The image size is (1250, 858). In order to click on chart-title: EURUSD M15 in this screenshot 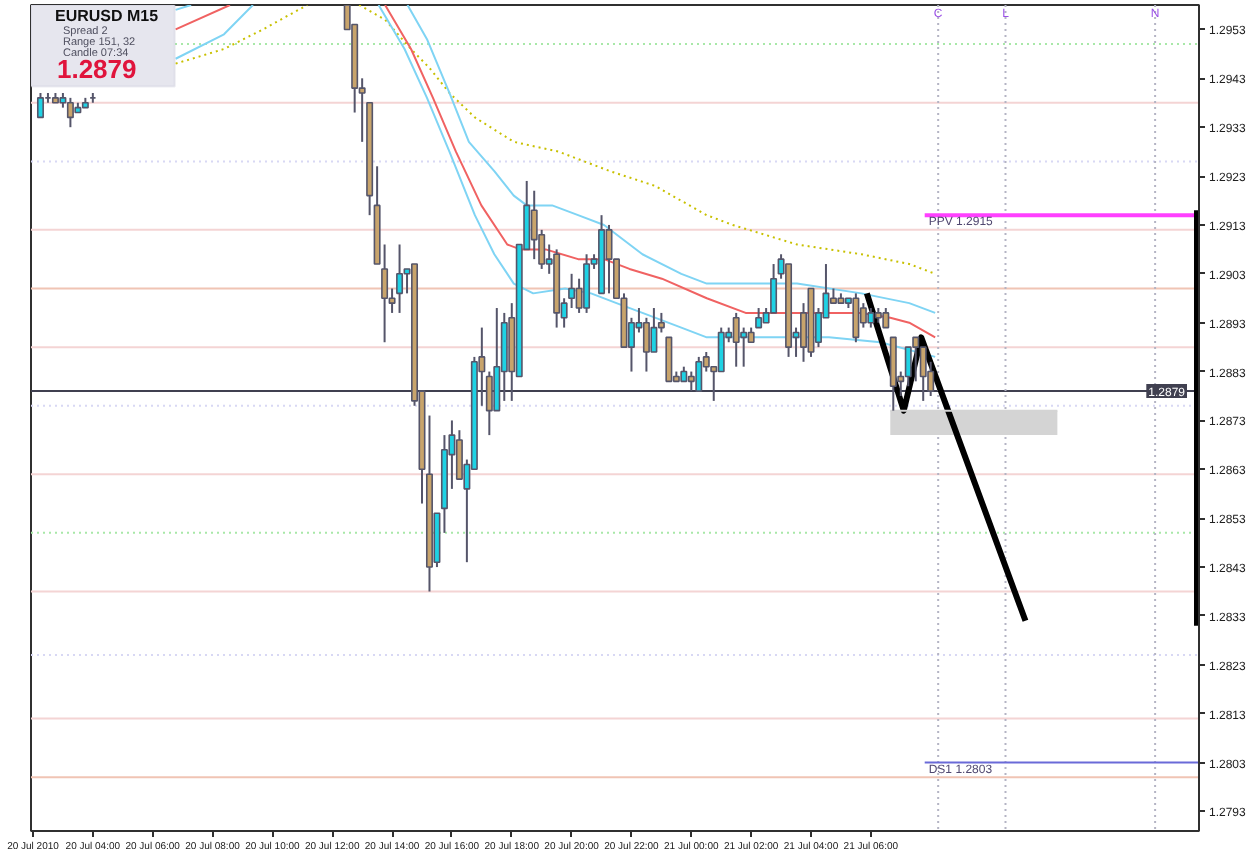, I will do `click(107, 15)`.